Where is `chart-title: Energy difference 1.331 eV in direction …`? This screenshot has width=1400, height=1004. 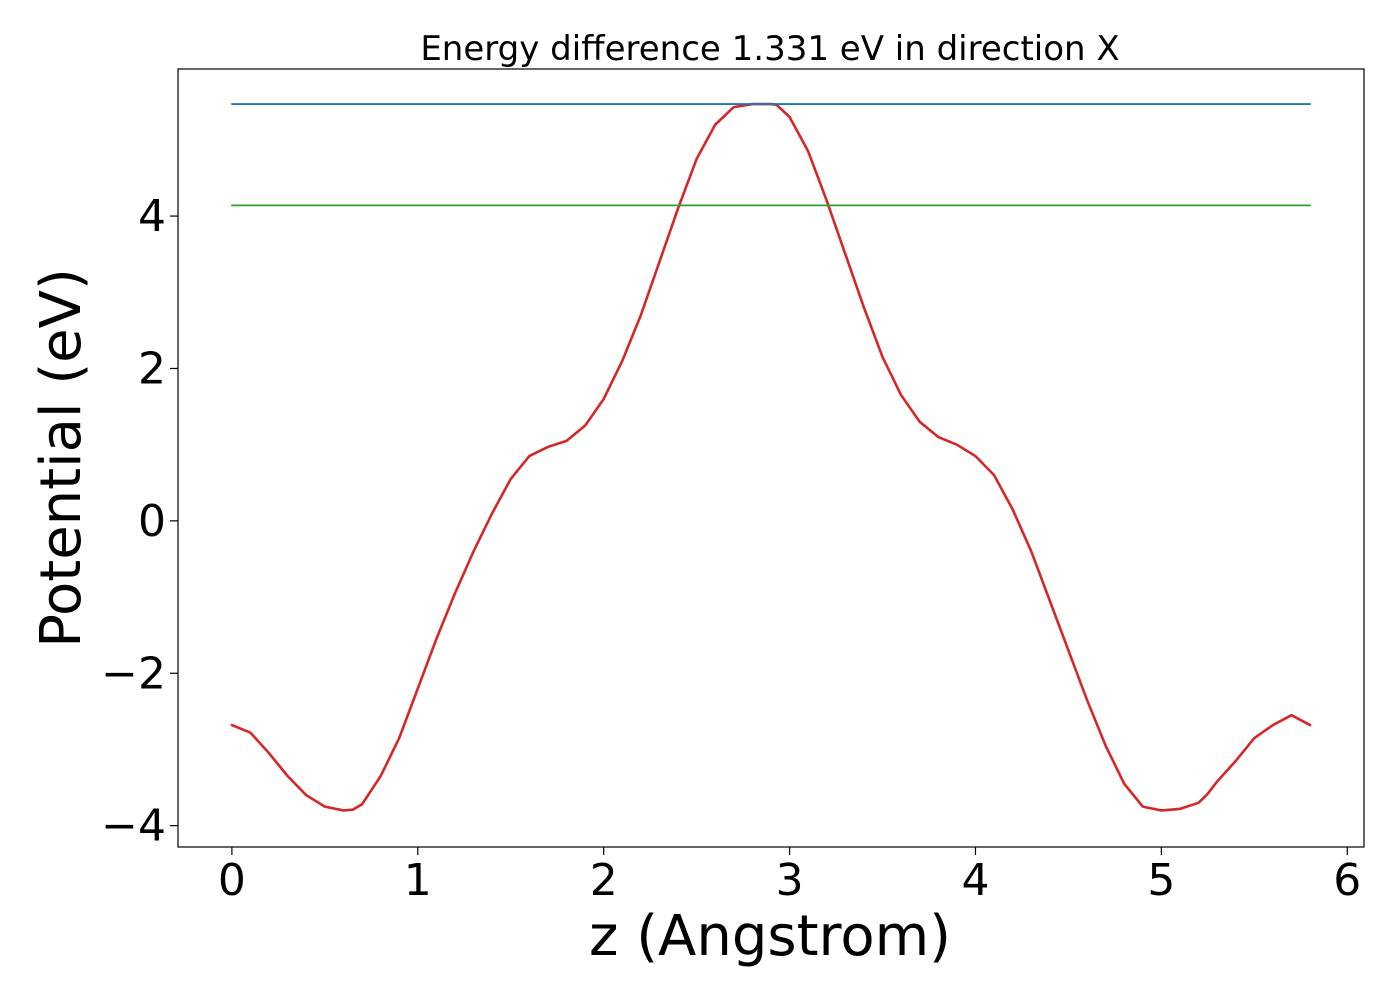
chart-title: Energy difference 1.331 eV in direction … is located at coordinates (769, 49).